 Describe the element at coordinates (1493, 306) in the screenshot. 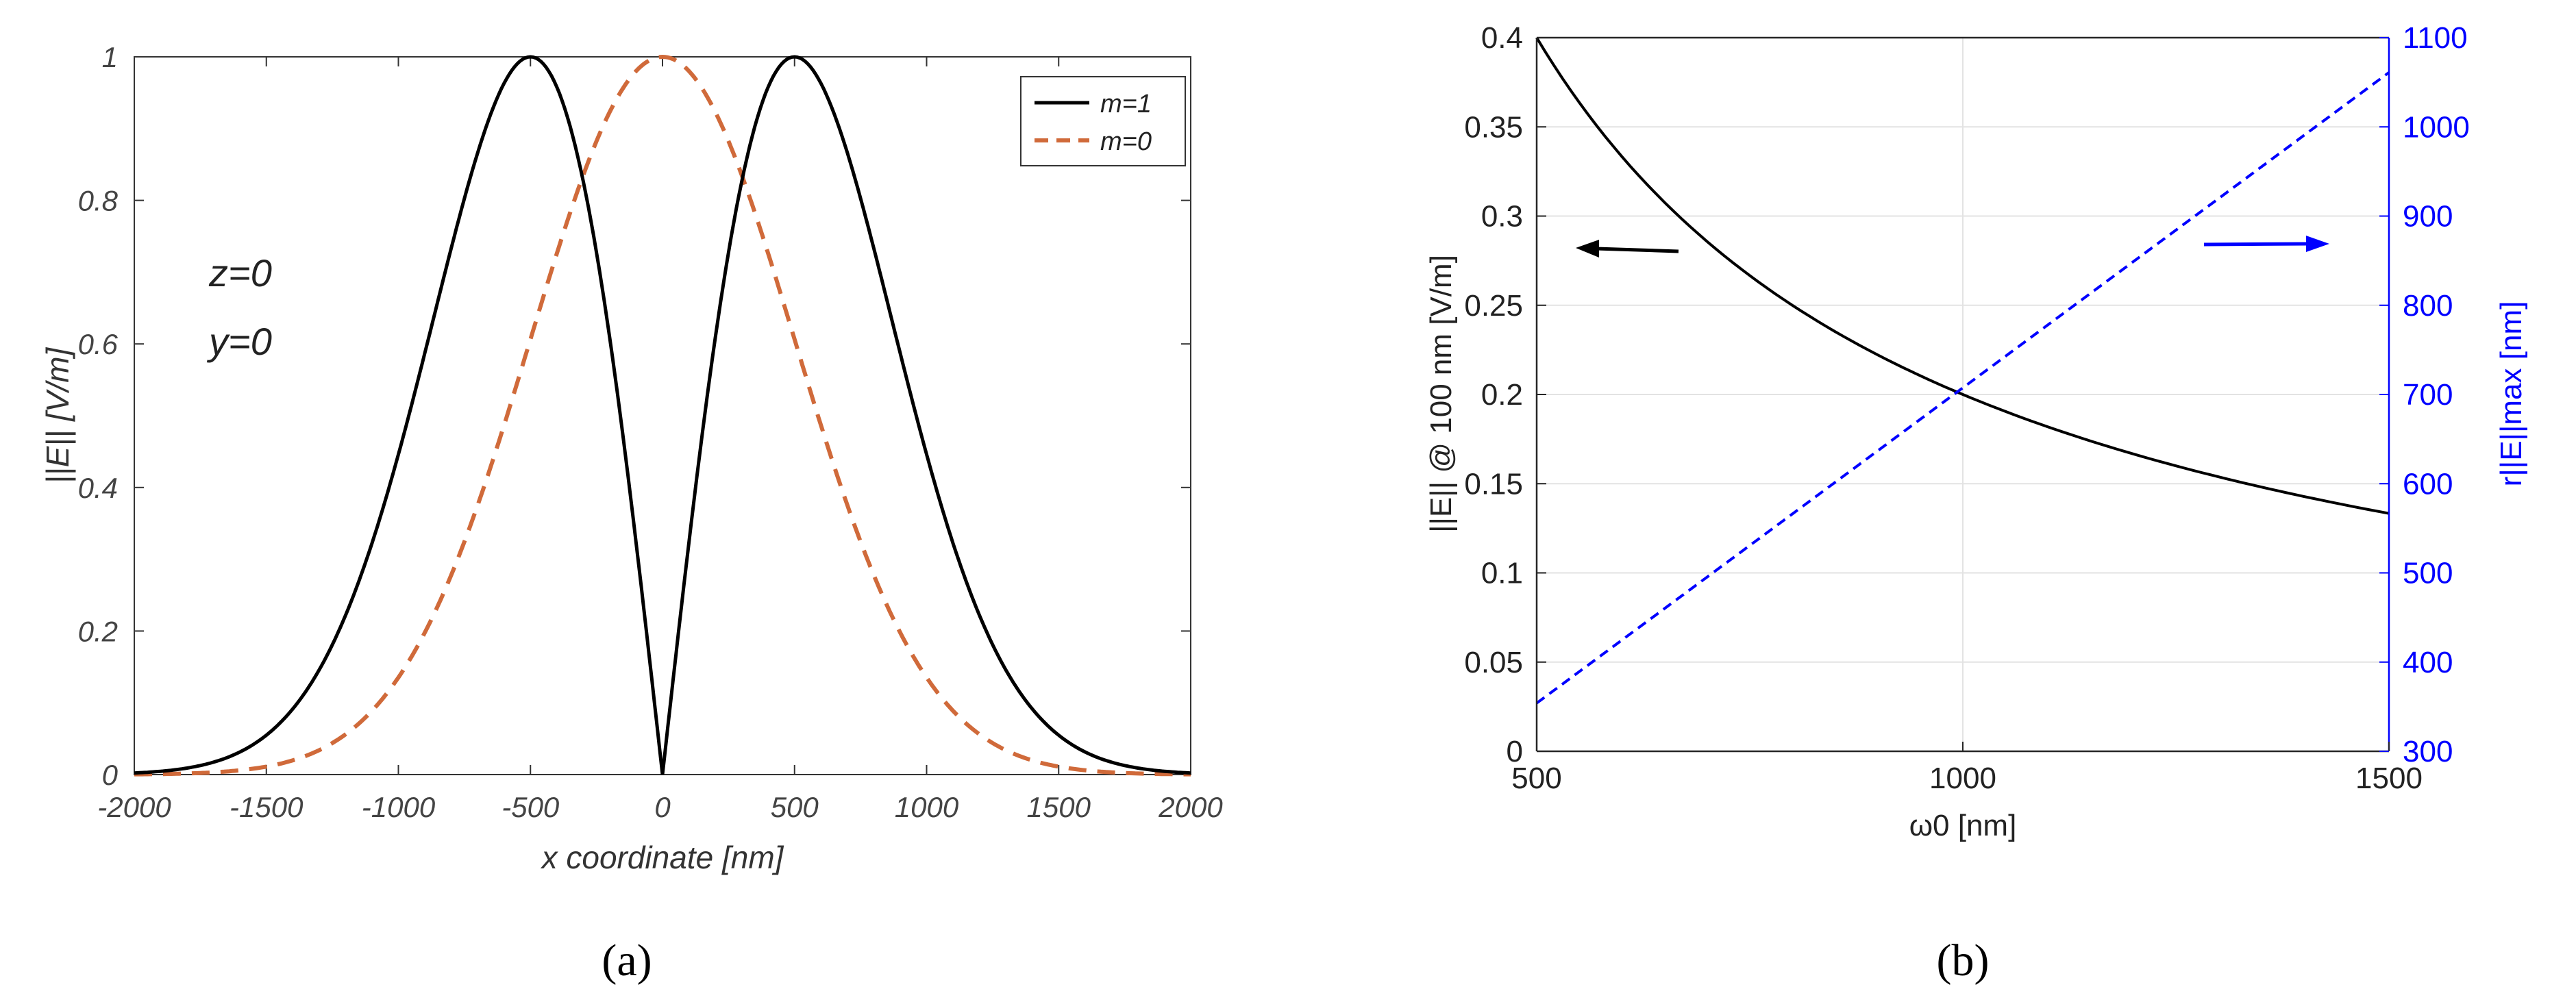

I see `b-left-tick-label: 0.25` at that location.